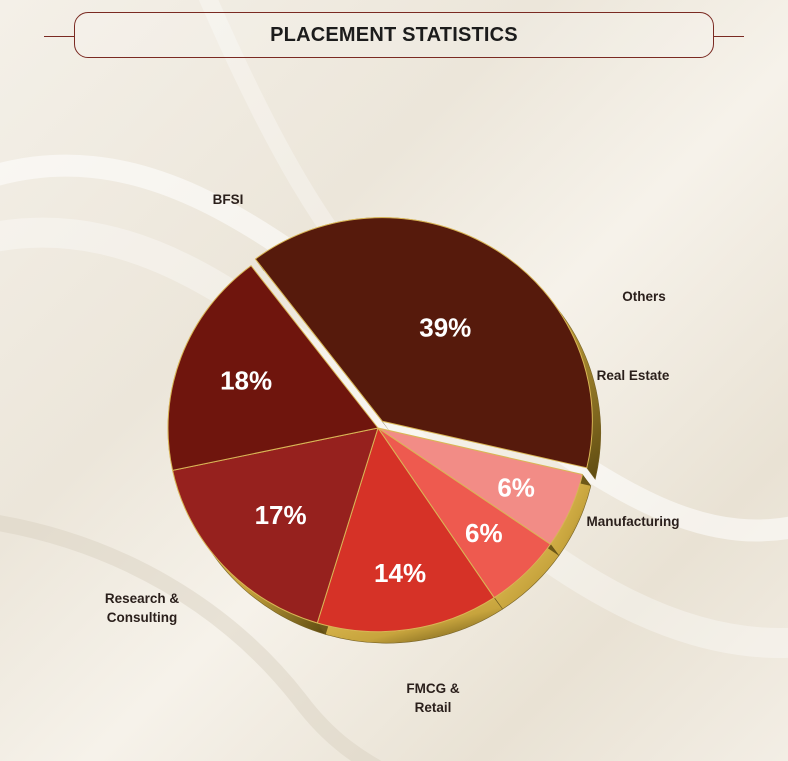 Image resolution: width=788 pixels, height=761 pixels. Describe the element at coordinates (273, 368) in the screenshot. I see `slice-research-and-consulting` at that location.